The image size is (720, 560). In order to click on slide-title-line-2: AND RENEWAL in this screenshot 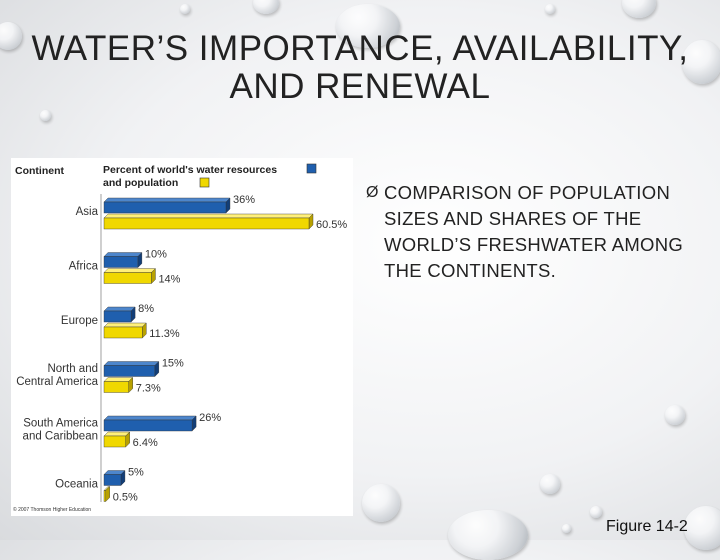, I will do `click(360, 86)`.